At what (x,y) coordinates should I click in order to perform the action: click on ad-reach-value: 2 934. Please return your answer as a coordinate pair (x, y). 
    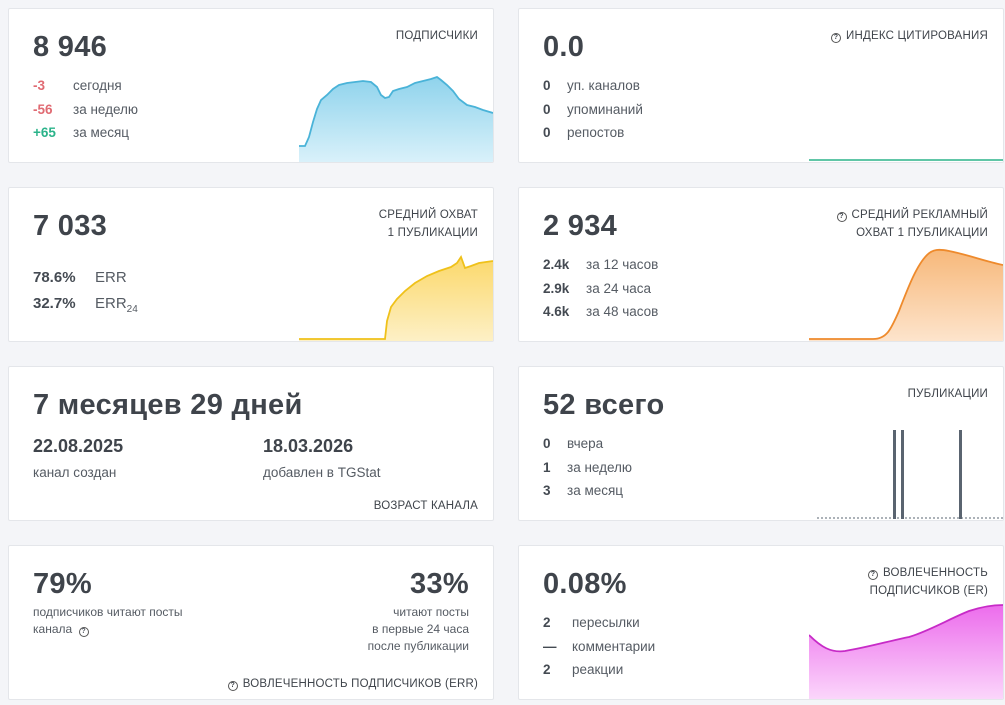
    Looking at the image, I should click on (580, 226).